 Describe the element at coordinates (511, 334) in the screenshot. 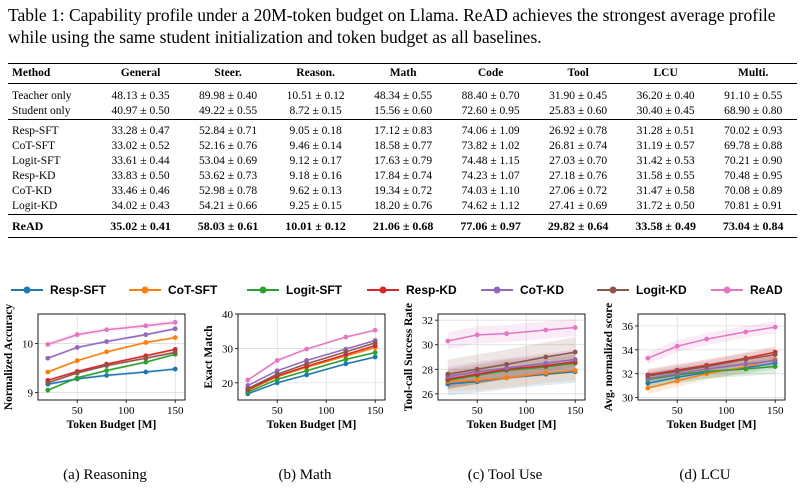

I see `band-read` at that location.